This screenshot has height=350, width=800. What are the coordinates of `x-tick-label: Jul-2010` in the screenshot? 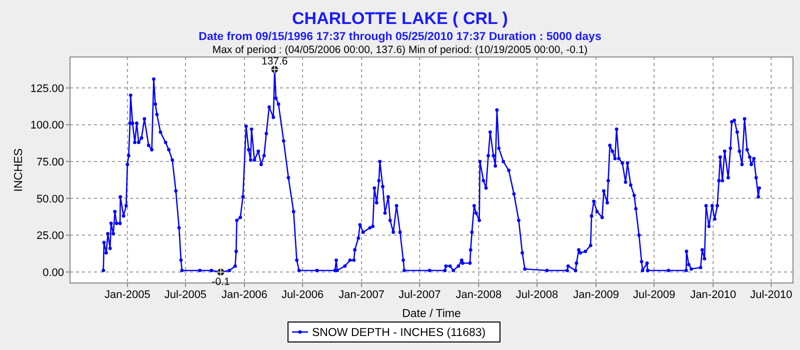 It's located at (771, 295).